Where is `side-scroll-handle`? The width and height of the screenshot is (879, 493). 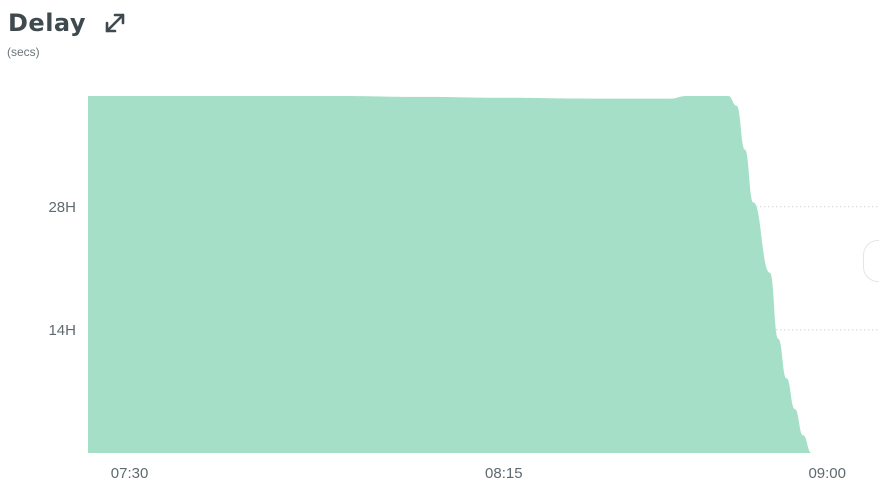
side-scroll-handle is located at coordinates (871, 261).